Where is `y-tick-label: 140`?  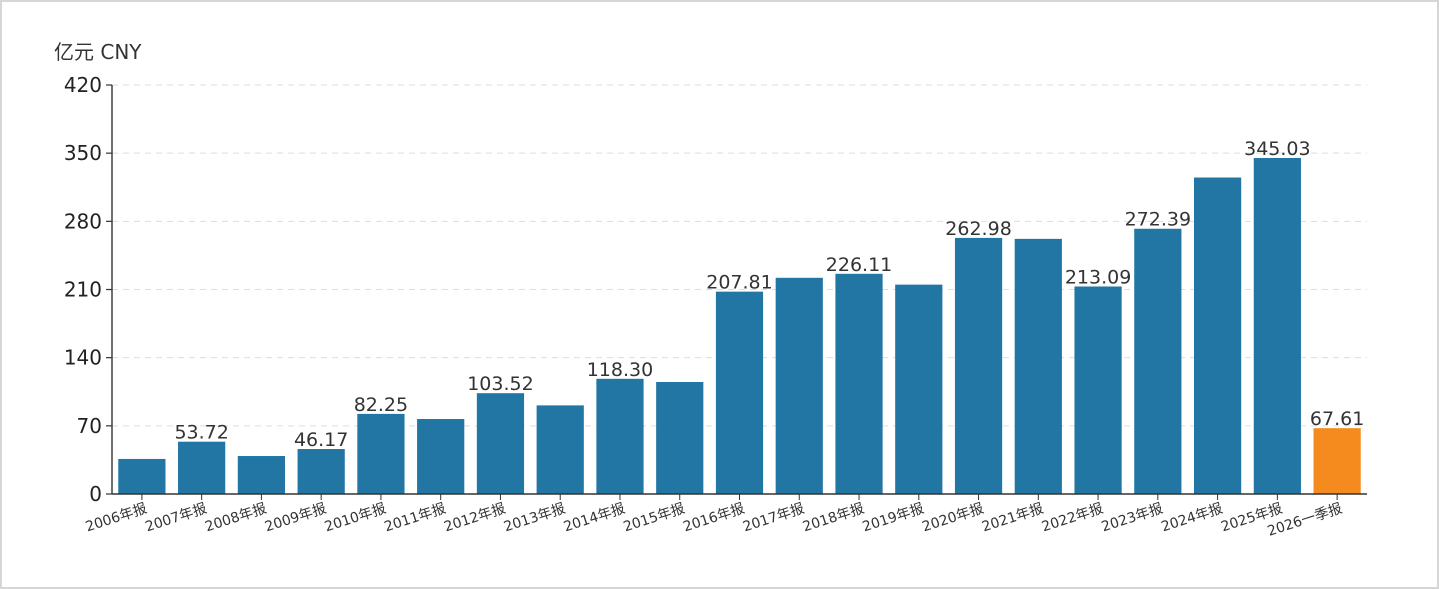
y-tick-label: 140 is located at coordinates (83, 358).